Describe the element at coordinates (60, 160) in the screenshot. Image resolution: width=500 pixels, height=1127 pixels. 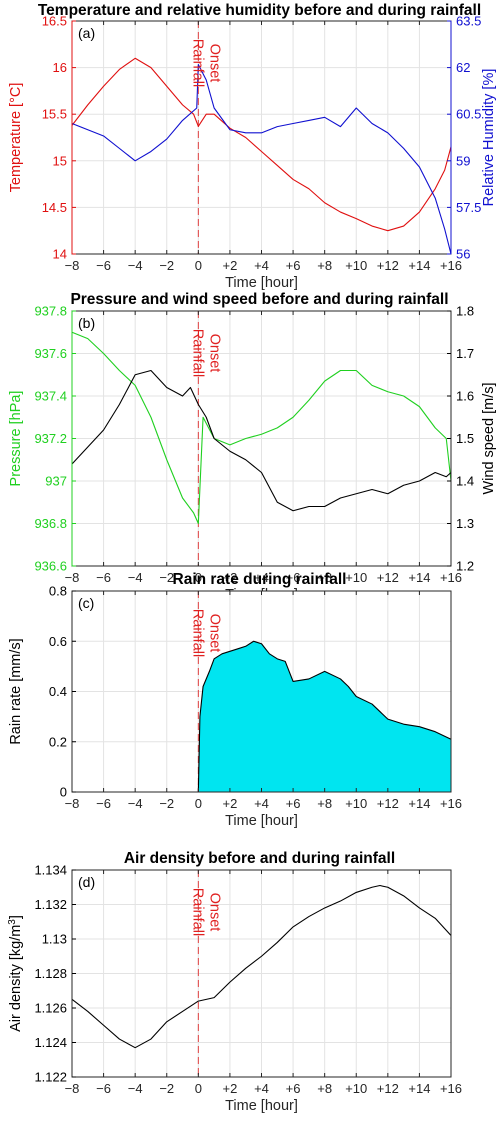
I see `y-tick-label: 15` at that location.